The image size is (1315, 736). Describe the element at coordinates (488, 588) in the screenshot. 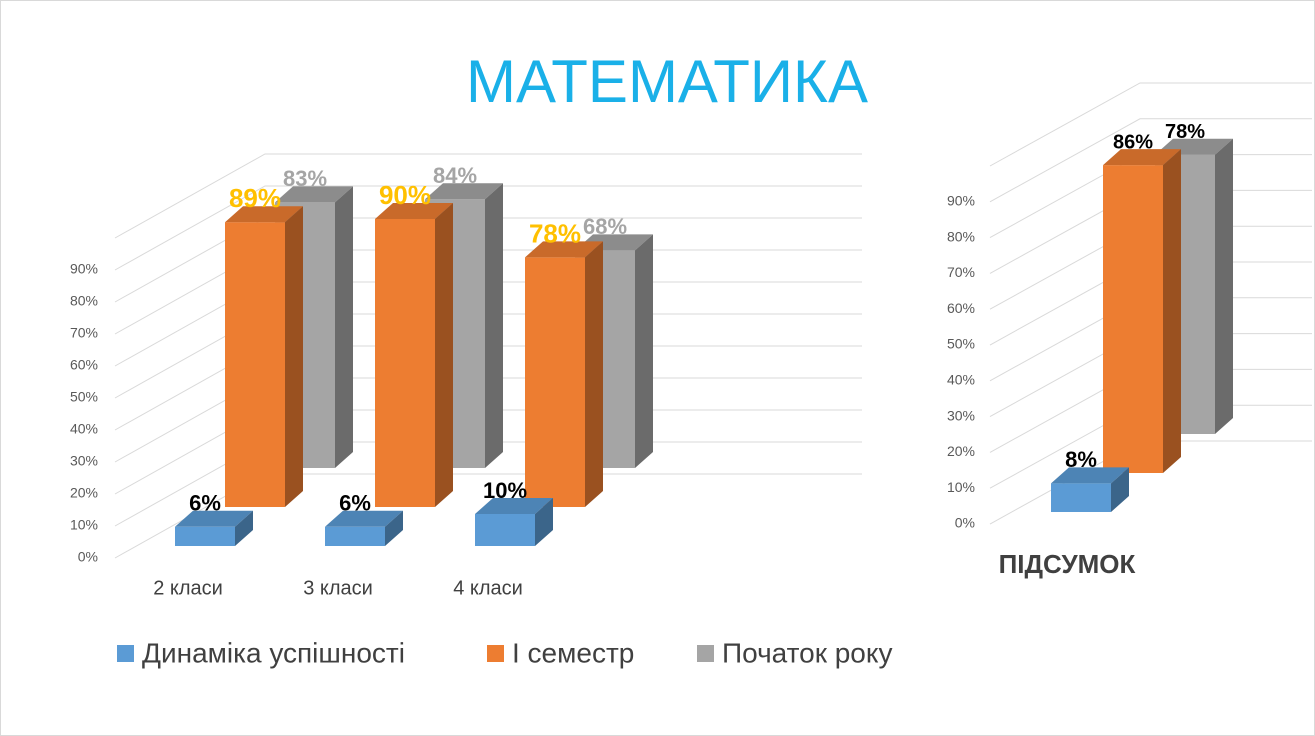

I see `x-tick-label: 4 класи` at that location.